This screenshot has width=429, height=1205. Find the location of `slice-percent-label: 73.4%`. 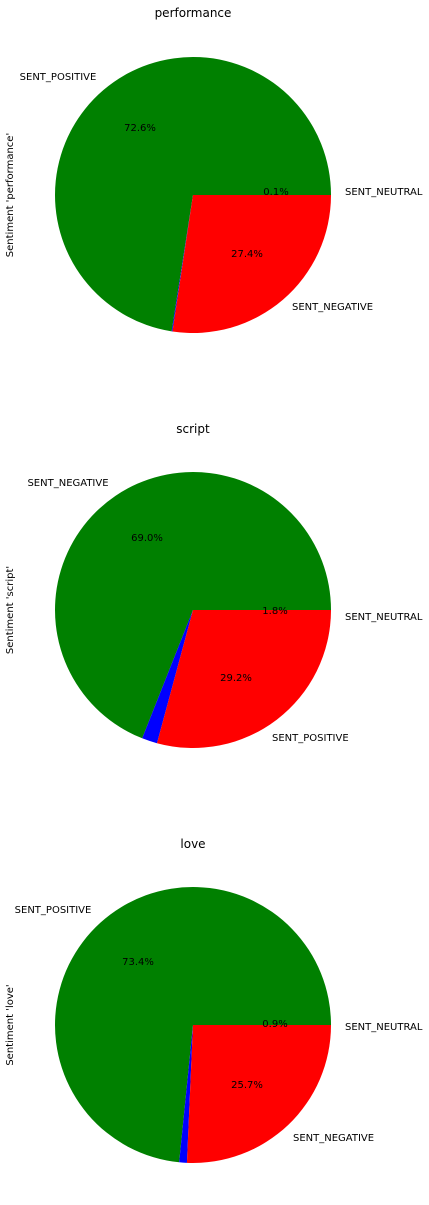

slice-percent-label: 73.4% is located at coordinates (138, 962).